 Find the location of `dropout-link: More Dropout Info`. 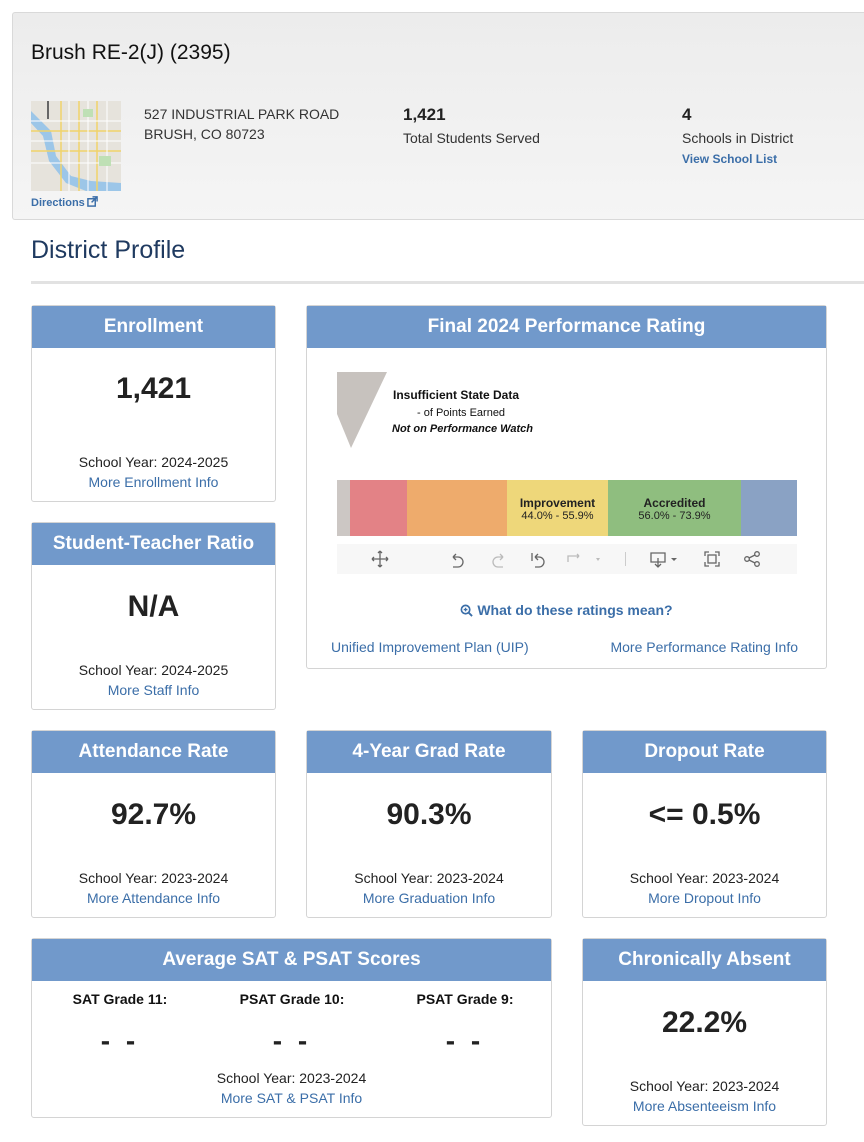

dropout-link: More Dropout Info is located at coordinates (704, 898).